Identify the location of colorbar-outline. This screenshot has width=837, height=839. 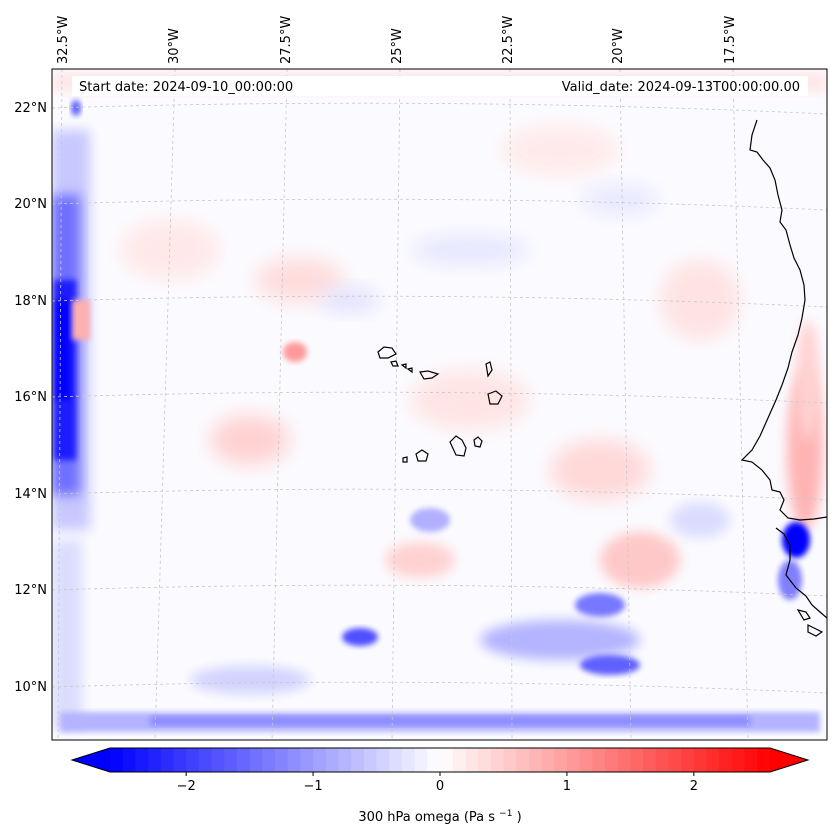
(440, 760).